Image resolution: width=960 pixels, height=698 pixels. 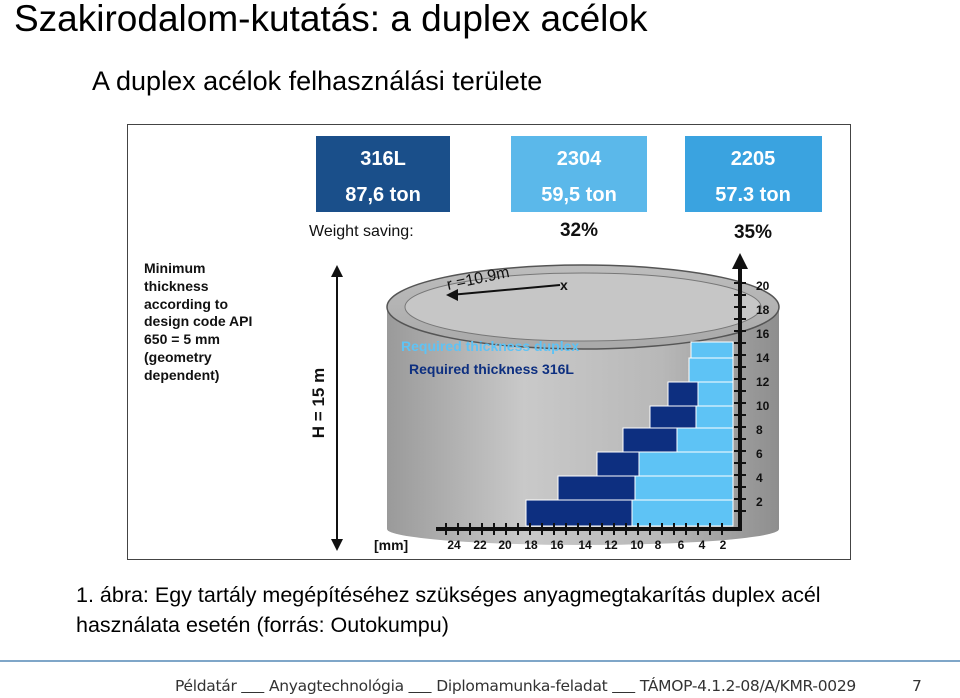 What do you see at coordinates (383, 195) in the screenshot?
I see `box-316l-weight: 87,6 ton` at bounding box center [383, 195].